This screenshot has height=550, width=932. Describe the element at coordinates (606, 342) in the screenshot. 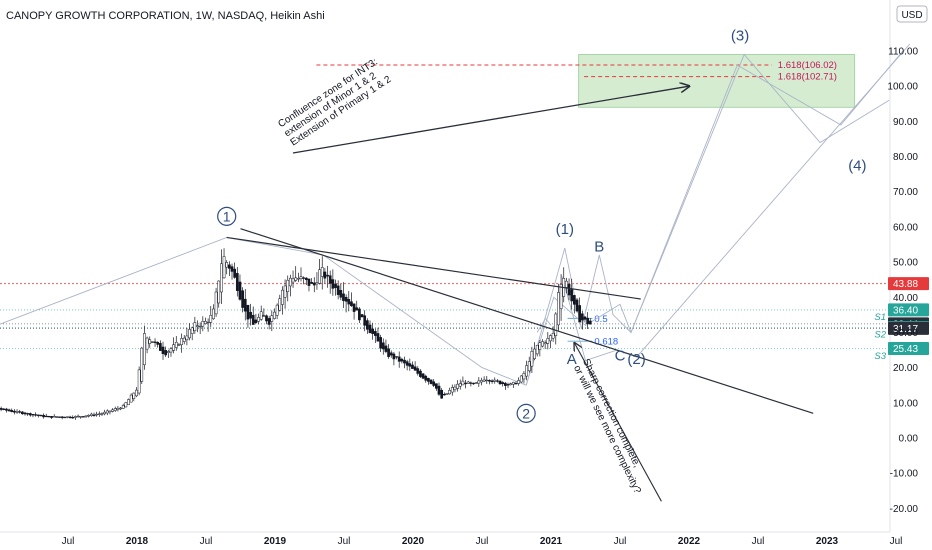

I see `fib-retracement-label: 0.618` at that location.